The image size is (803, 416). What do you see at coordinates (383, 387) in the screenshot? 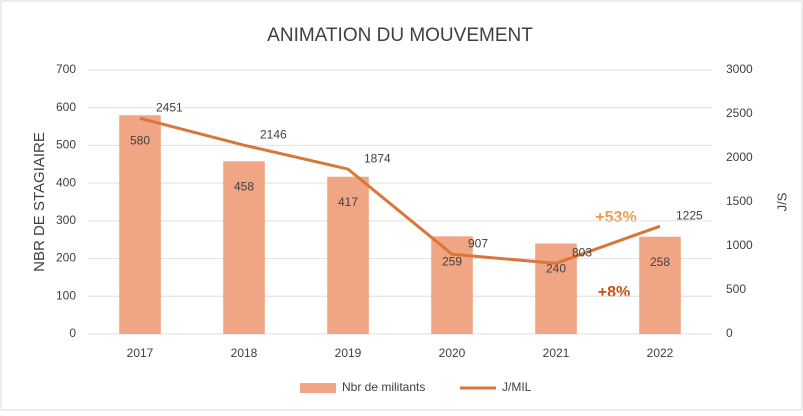
I see `legend-label: Nbr de militants` at bounding box center [383, 387].